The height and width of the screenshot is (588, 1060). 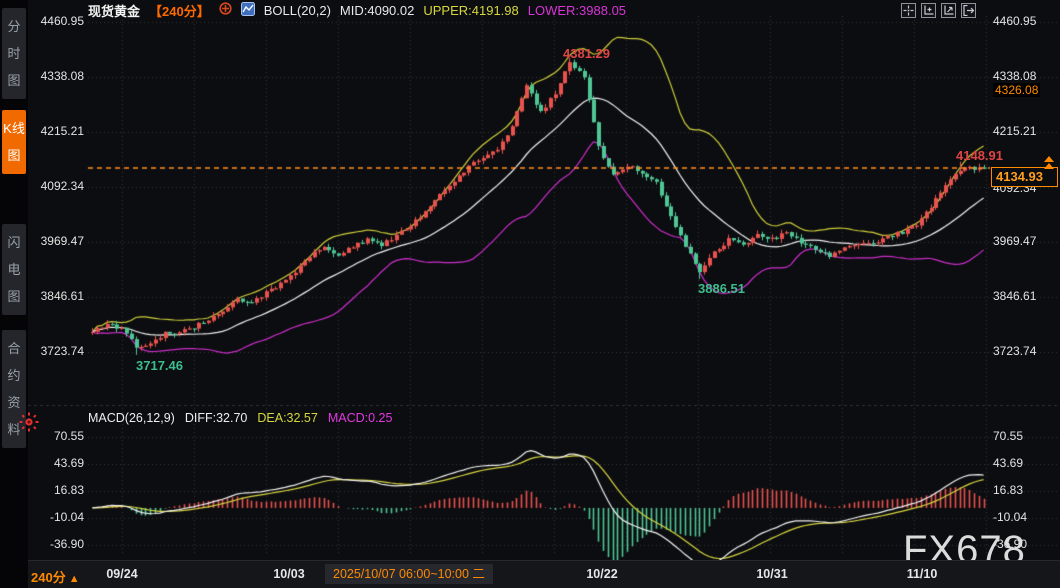 What do you see at coordinates (179, 11) in the screenshot?
I see `period-label: 【240分】` at bounding box center [179, 11].